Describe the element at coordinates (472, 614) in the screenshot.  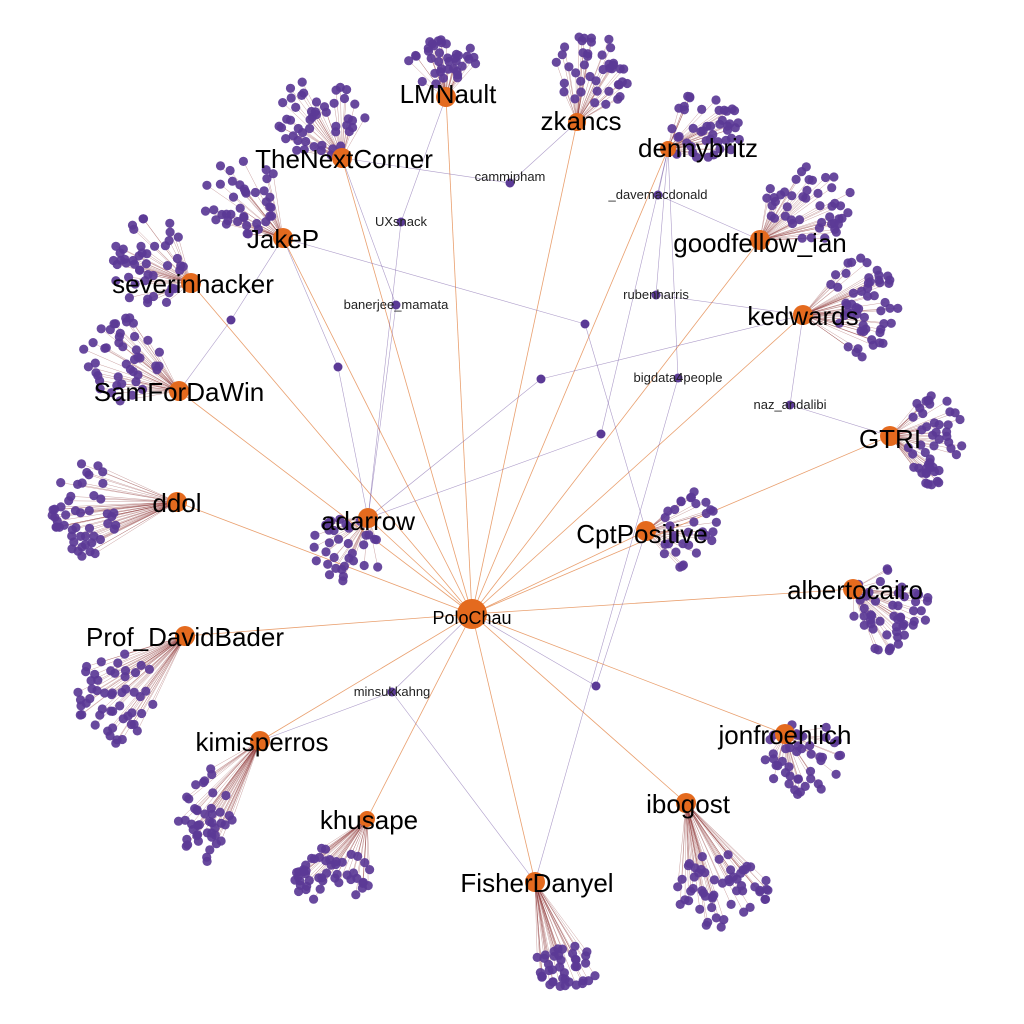
I see `hub-node-PoloChau` at that location.